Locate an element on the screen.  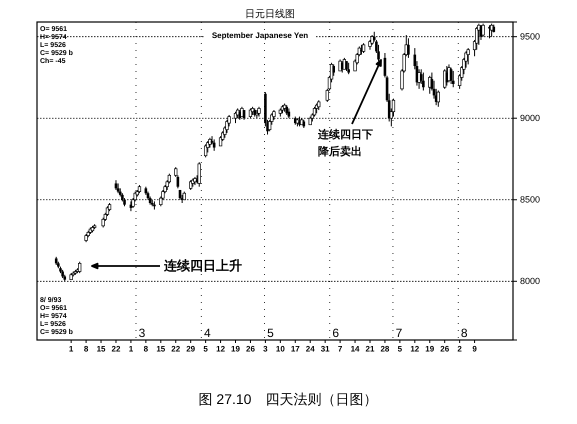
caption: 图 27.10 四天法则（日图） is located at coordinates (288, 399).